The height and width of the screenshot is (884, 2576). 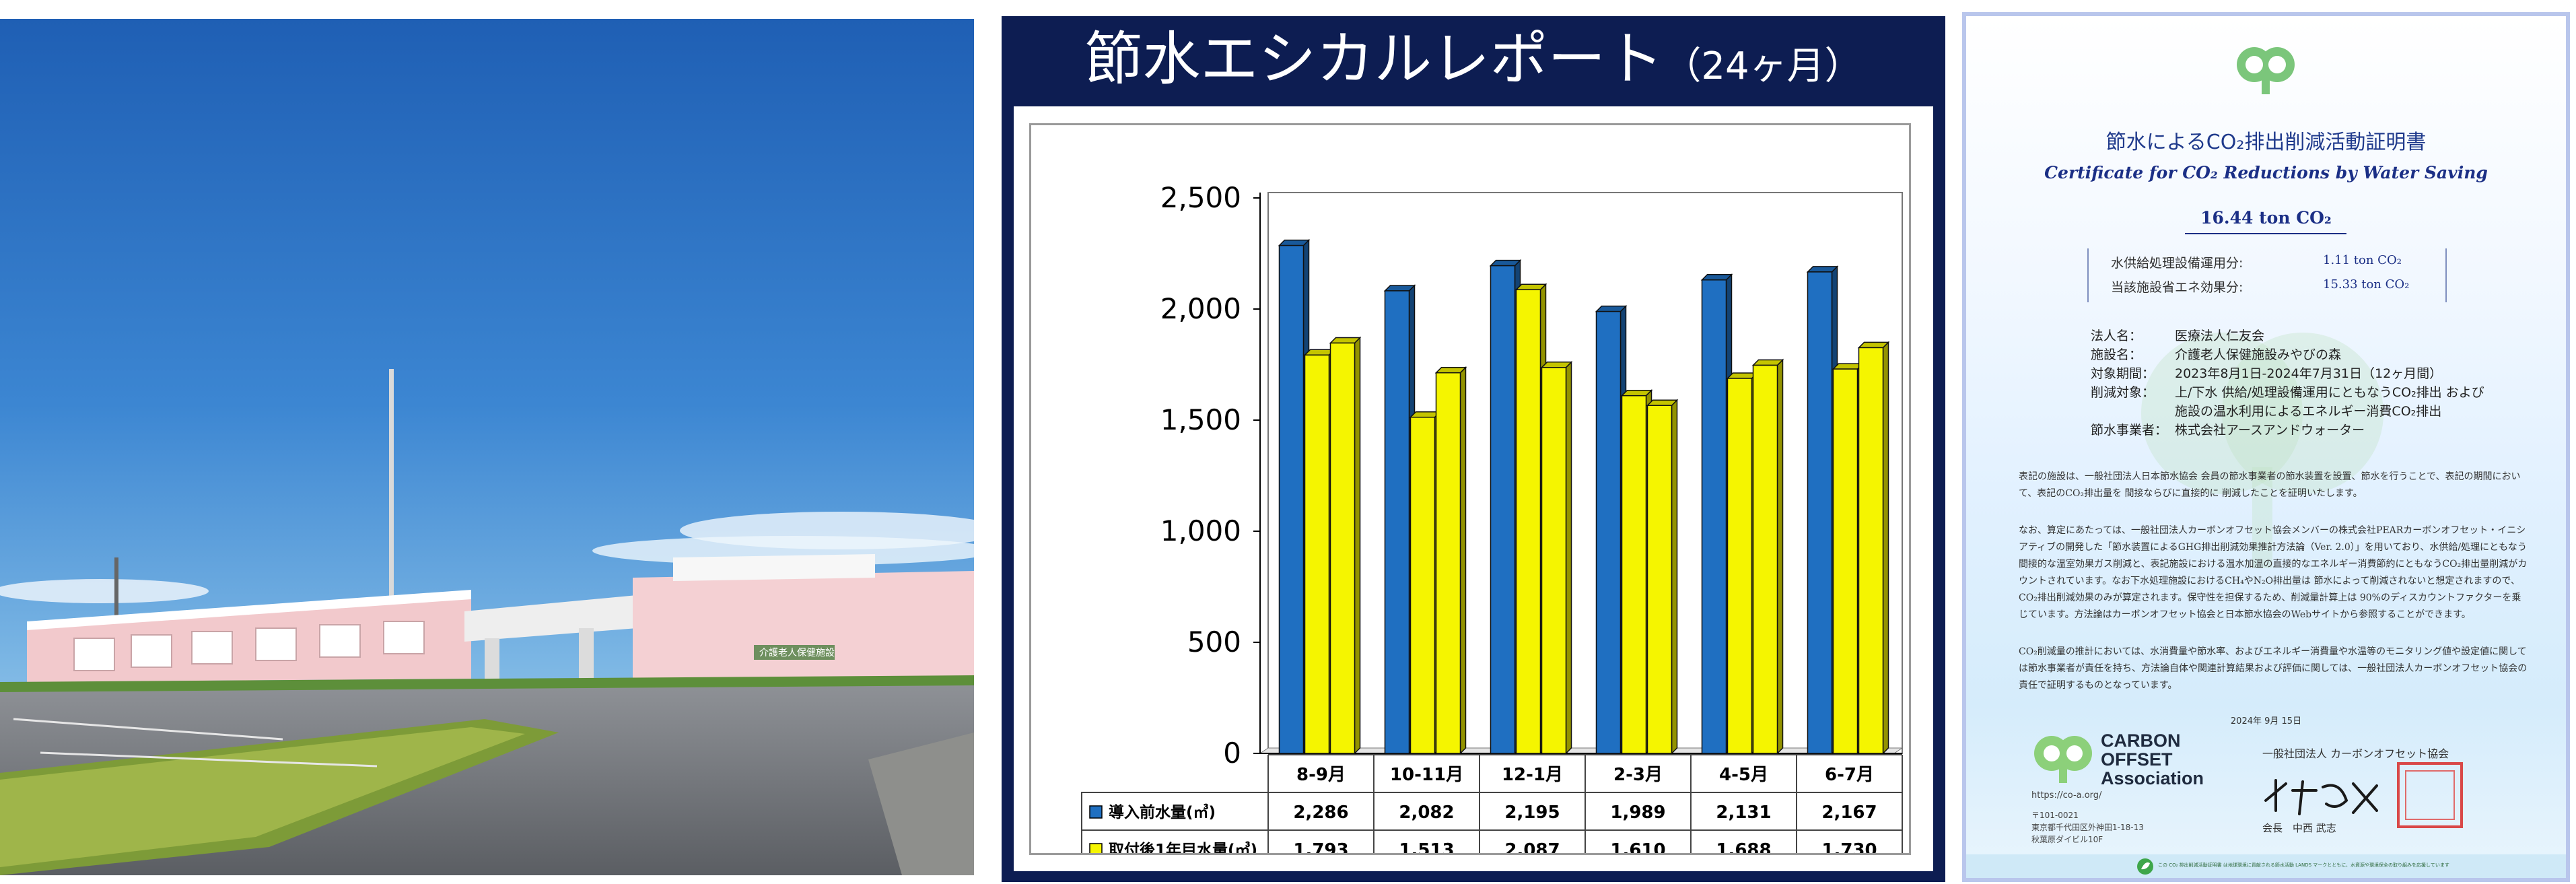 I want to click on info-row-facility: 施設名： 介護老人保健施設みやびの森, so click(x=2216, y=354).